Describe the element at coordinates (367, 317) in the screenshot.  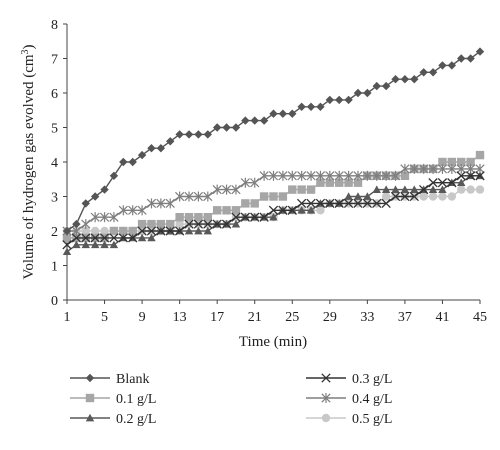
I see `x-tick-label: 33` at that location.